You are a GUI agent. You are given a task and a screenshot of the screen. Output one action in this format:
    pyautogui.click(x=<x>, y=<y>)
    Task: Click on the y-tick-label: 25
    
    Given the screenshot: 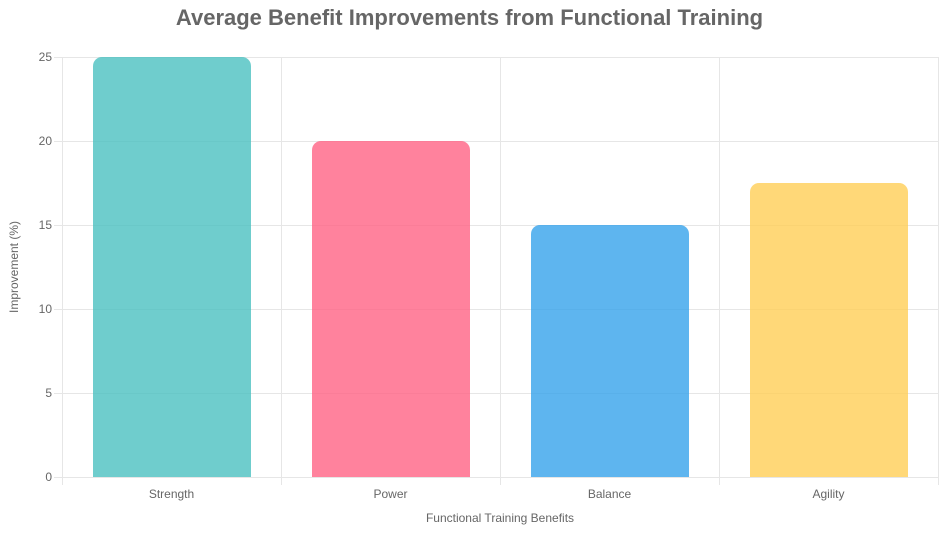 What is the action you would take?
    pyautogui.click(x=45, y=57)
    